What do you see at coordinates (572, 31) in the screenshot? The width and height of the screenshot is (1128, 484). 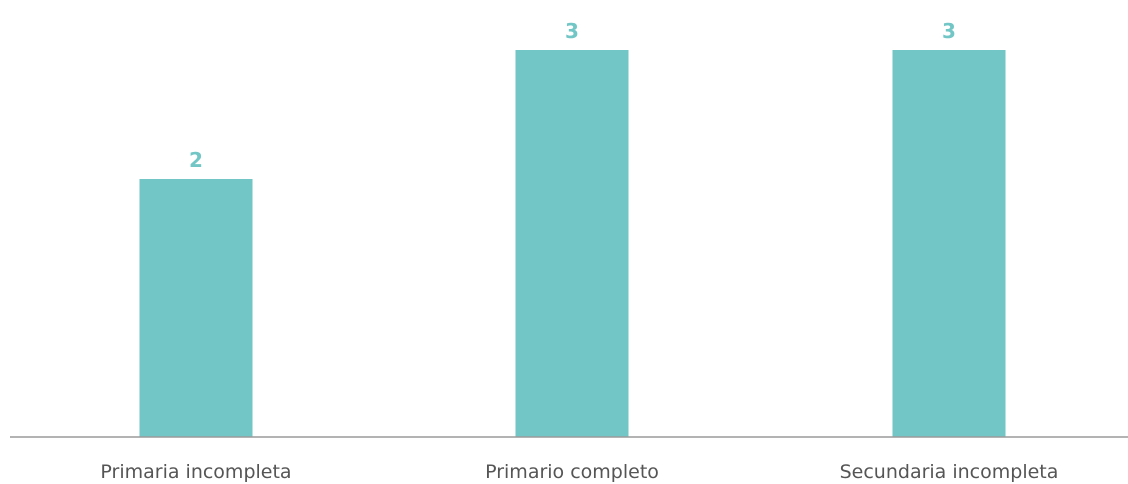 I see `bar-value-label-2: 3` at bounding box center [572, 31].